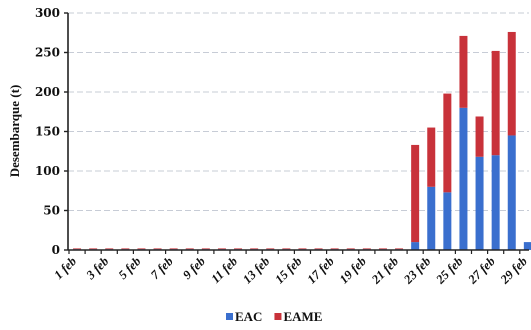  I want to click on x-tick-label: 23 feb, so click(416, 270).